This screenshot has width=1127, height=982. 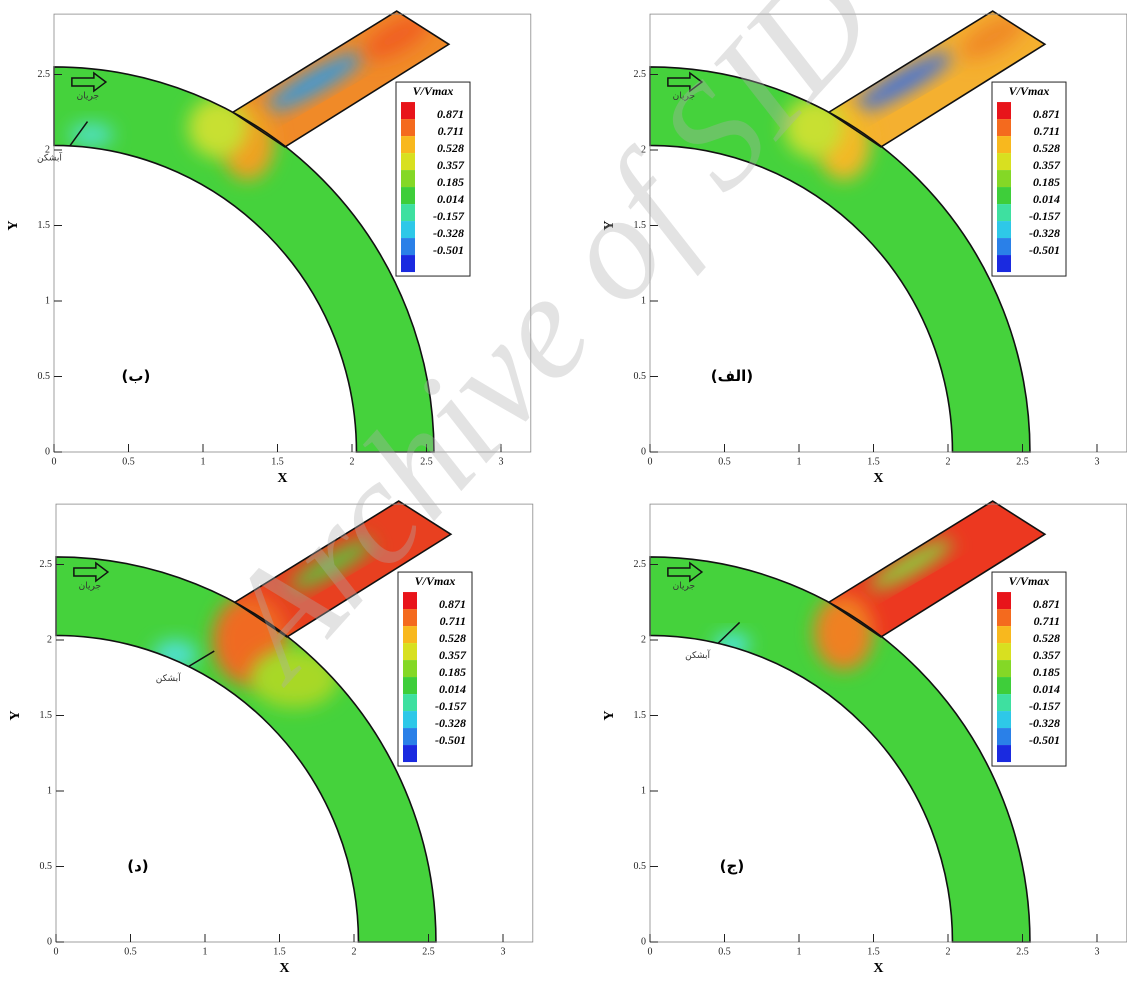 What do you see at coordinates (640, 376) in the screenshot?
I see `y-tick-label: 0.5` at bounding box center [640, 376].